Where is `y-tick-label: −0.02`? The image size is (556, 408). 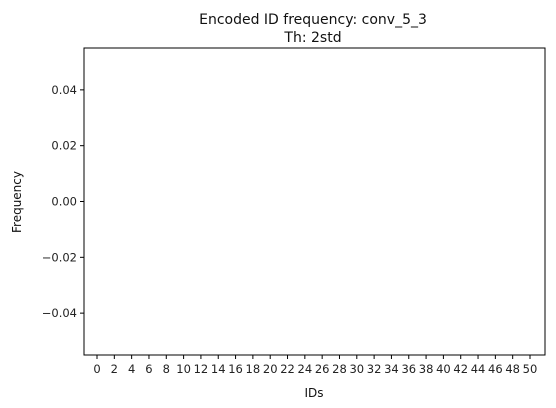
y-tick-label: −0.02 is located at coordinates (59, 257).